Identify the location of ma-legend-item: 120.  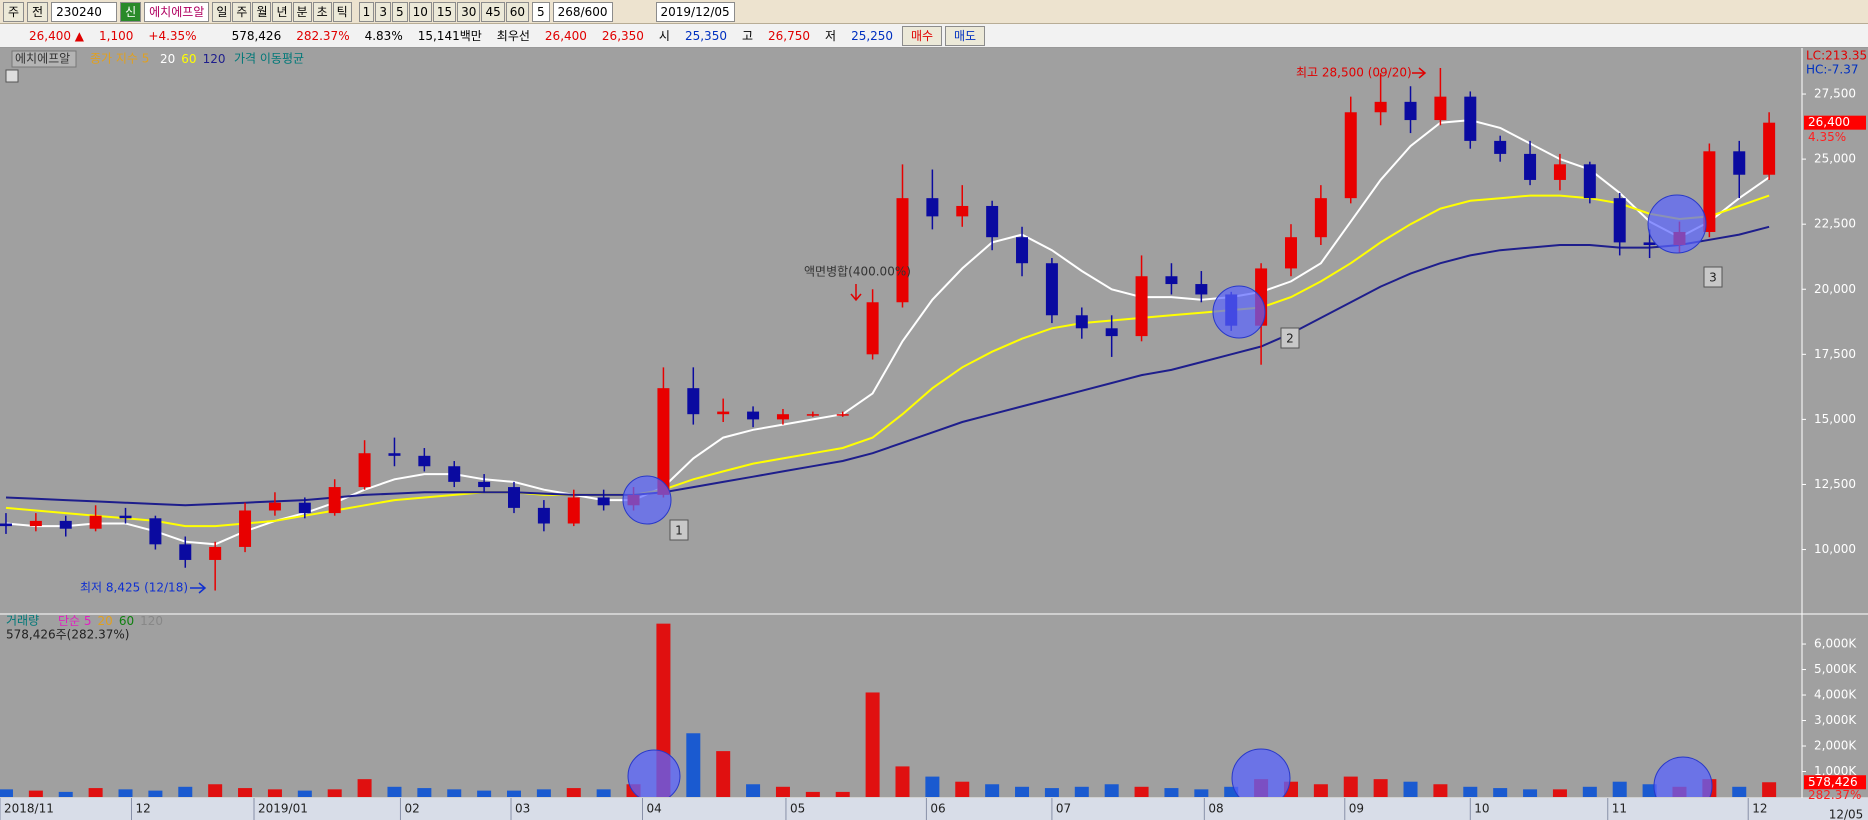
(214, 59).